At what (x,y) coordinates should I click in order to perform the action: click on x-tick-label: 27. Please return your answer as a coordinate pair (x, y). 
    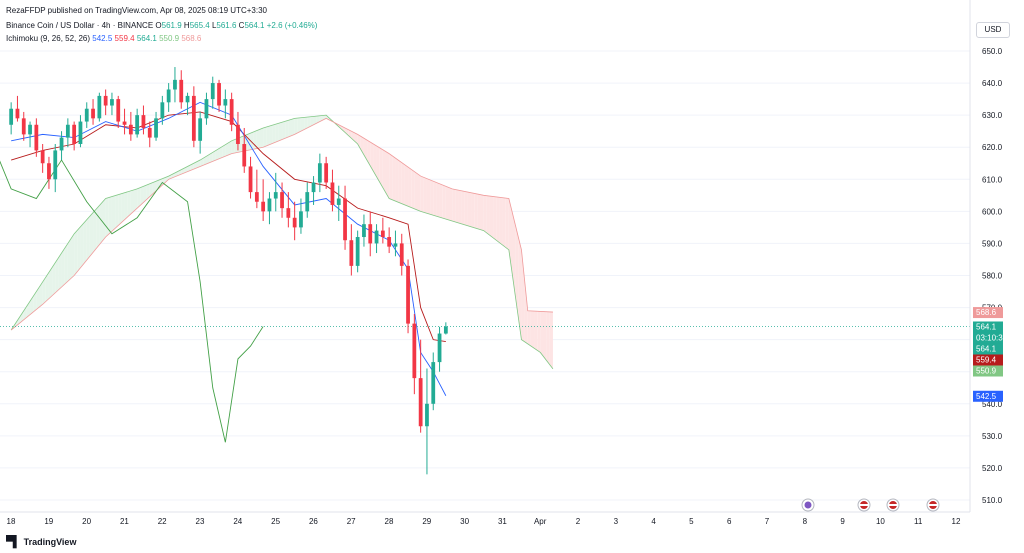
    Looking at the image, I should click on (351, 521).